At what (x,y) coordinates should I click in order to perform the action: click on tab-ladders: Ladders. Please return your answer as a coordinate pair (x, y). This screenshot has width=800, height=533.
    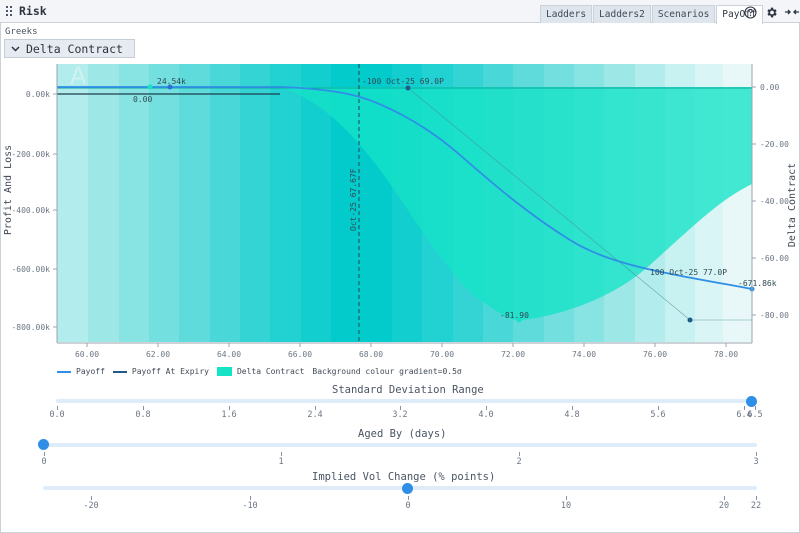
    Looking at the image, I should click on (566, 14).